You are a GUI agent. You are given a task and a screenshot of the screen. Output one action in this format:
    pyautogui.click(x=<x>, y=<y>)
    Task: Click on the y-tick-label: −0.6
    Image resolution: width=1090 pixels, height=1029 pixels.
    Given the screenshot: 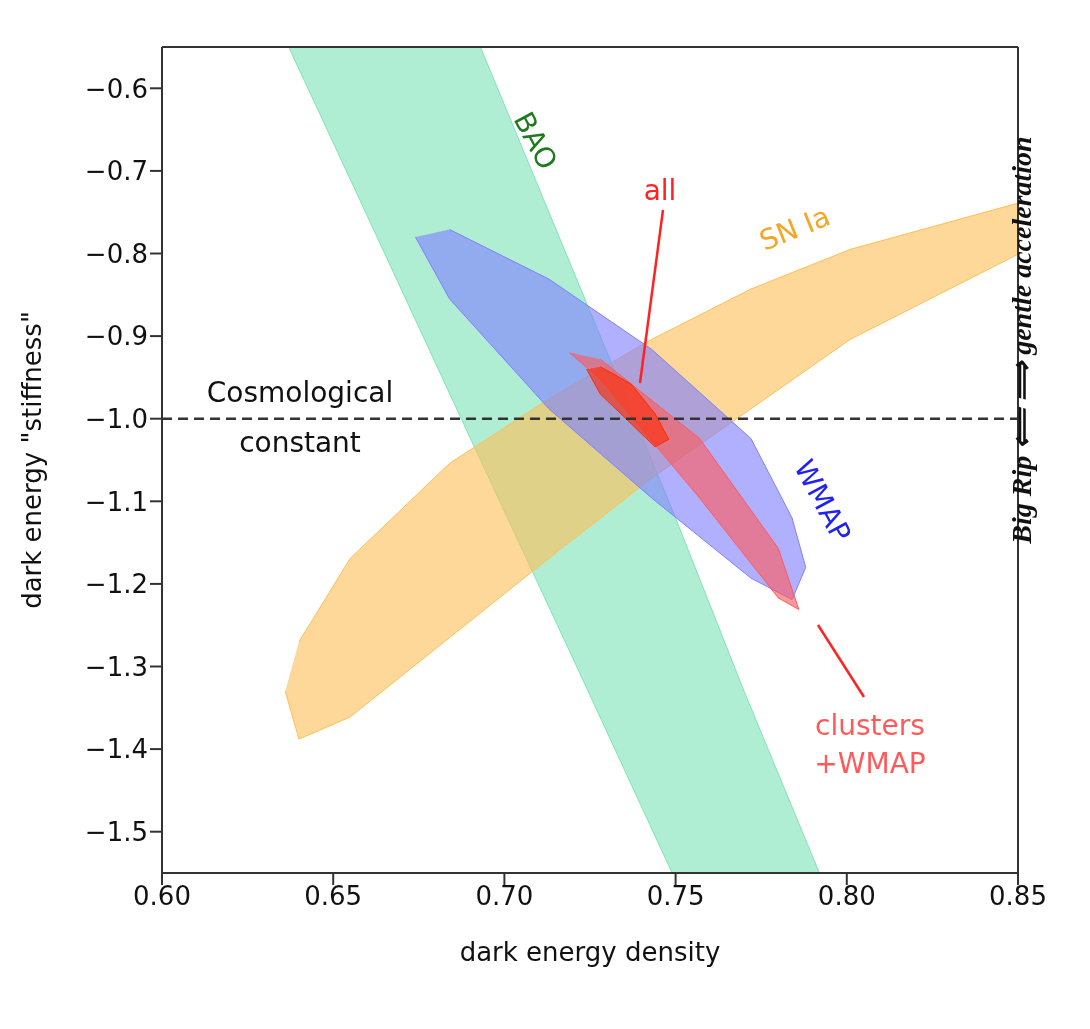 What is the action you would take?
    pyautogui.click(x=116, y=88)
    